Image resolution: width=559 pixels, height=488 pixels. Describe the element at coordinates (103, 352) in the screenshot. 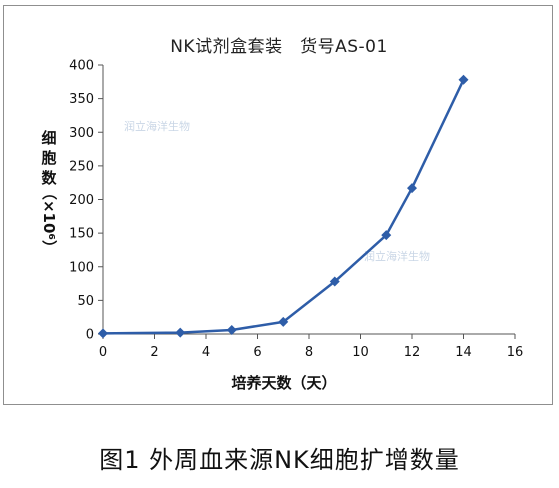

I see `x-tick-label: 0` at that location.